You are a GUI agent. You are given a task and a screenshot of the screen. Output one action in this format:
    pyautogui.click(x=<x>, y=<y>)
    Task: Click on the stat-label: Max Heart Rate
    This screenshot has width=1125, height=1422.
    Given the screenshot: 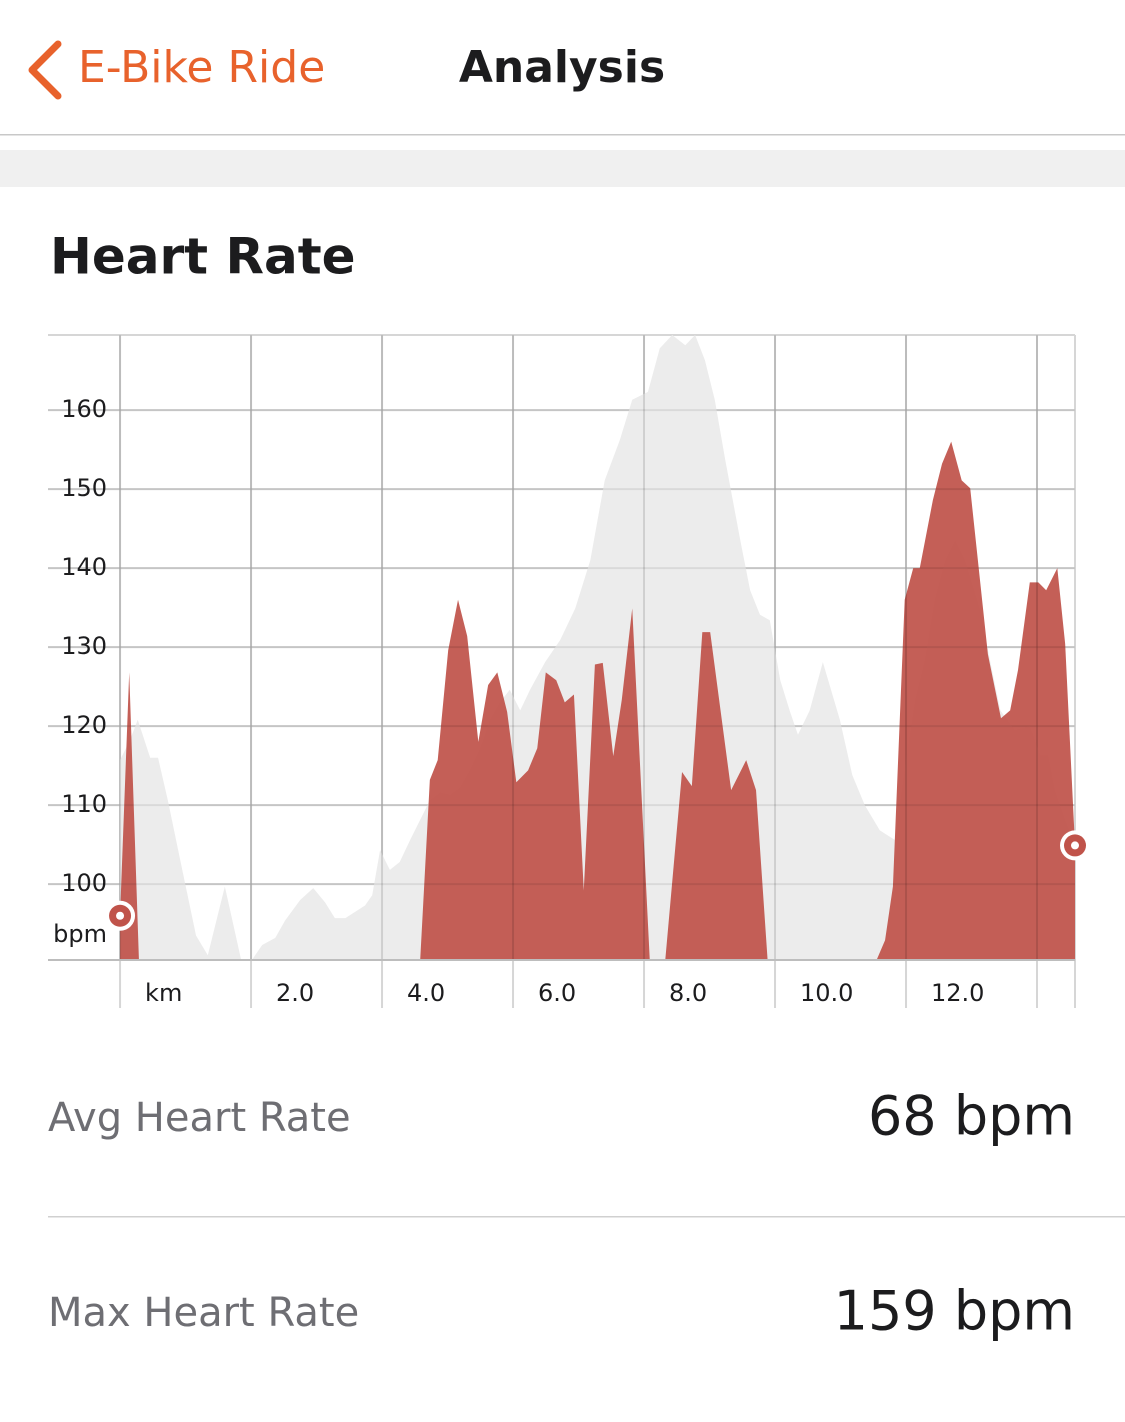 What is the action you would take?
    pyautogui.click(x=203, y=1313)
    